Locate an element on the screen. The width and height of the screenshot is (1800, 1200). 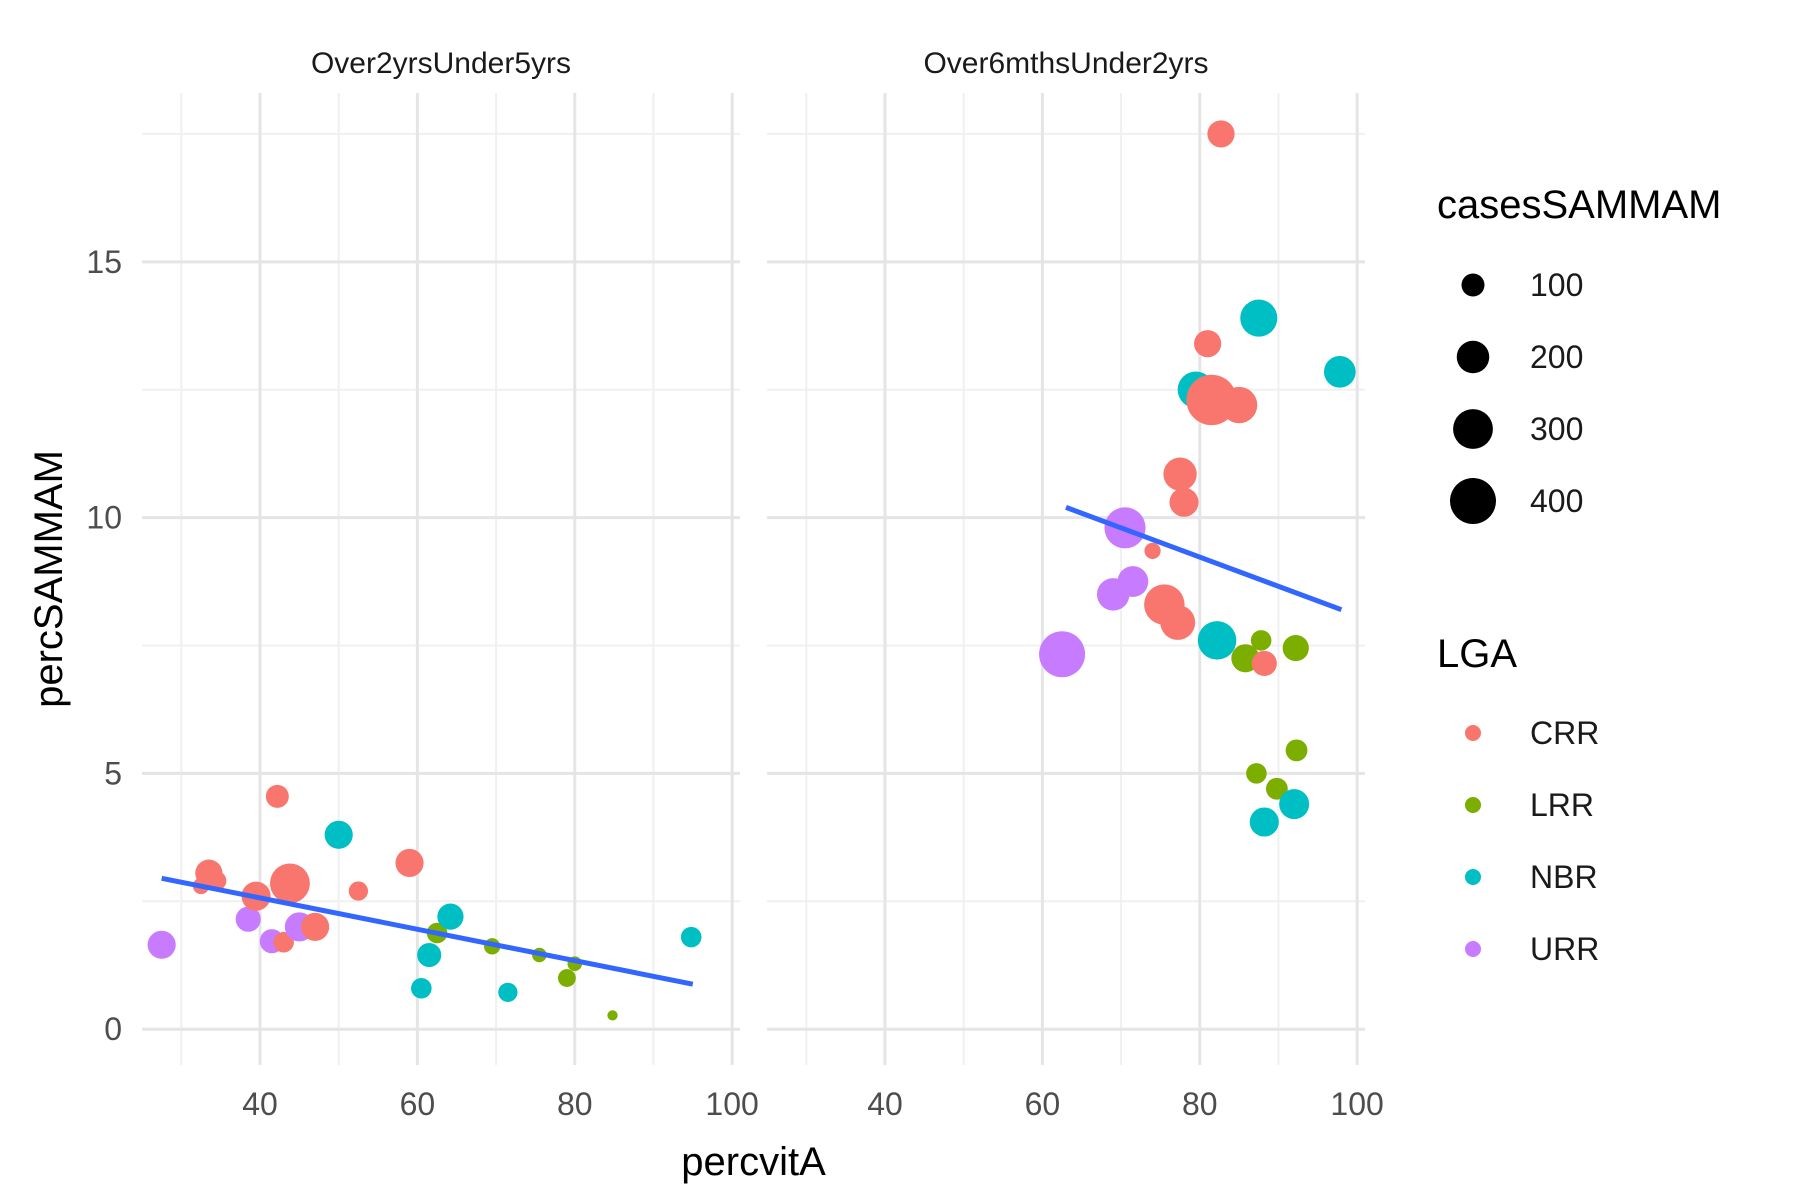
size-legend-title: casesSAMMAM is located at coordinates (1579, 205).